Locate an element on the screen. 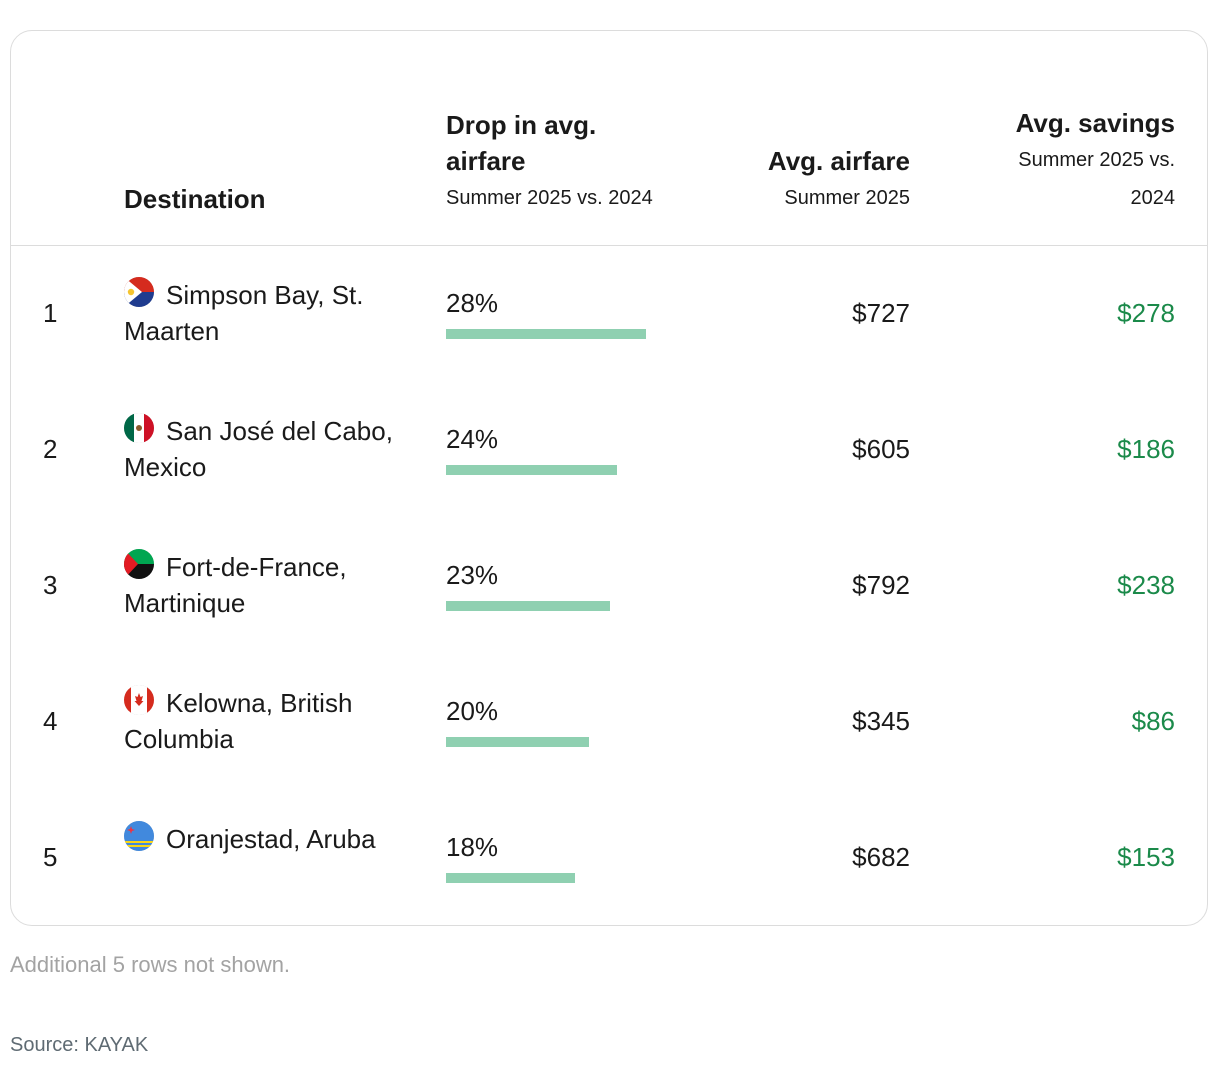 The height and width of the screenshot is (1078, 1220). row-savings: $86 is located at coordinates (1153, 721).